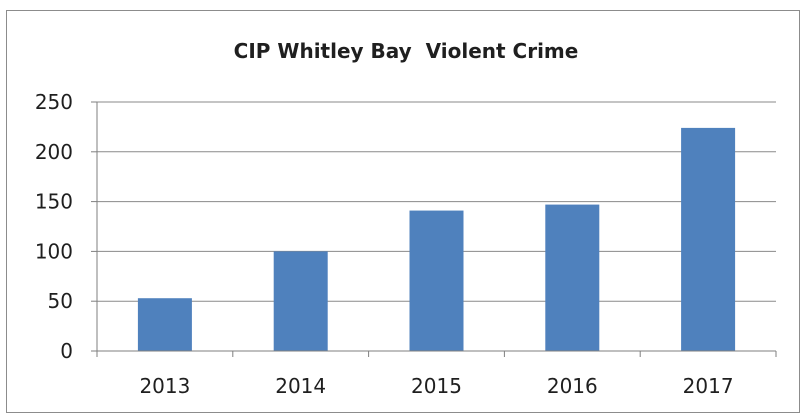 The image size is (806, 419). I want to click on x-tick-label: 2017, so click(708, 386).